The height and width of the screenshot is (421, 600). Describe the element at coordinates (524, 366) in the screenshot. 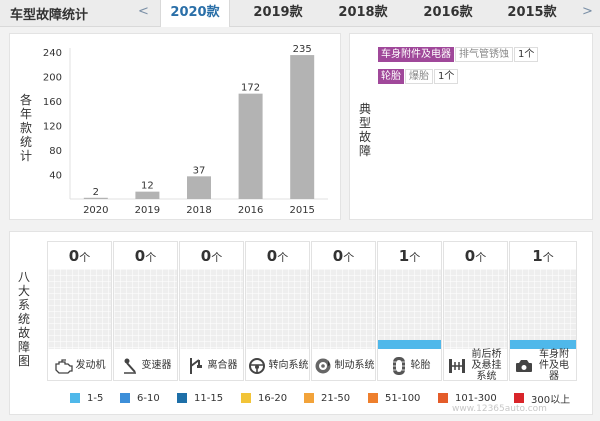

I see `car-body-icon` at that location.